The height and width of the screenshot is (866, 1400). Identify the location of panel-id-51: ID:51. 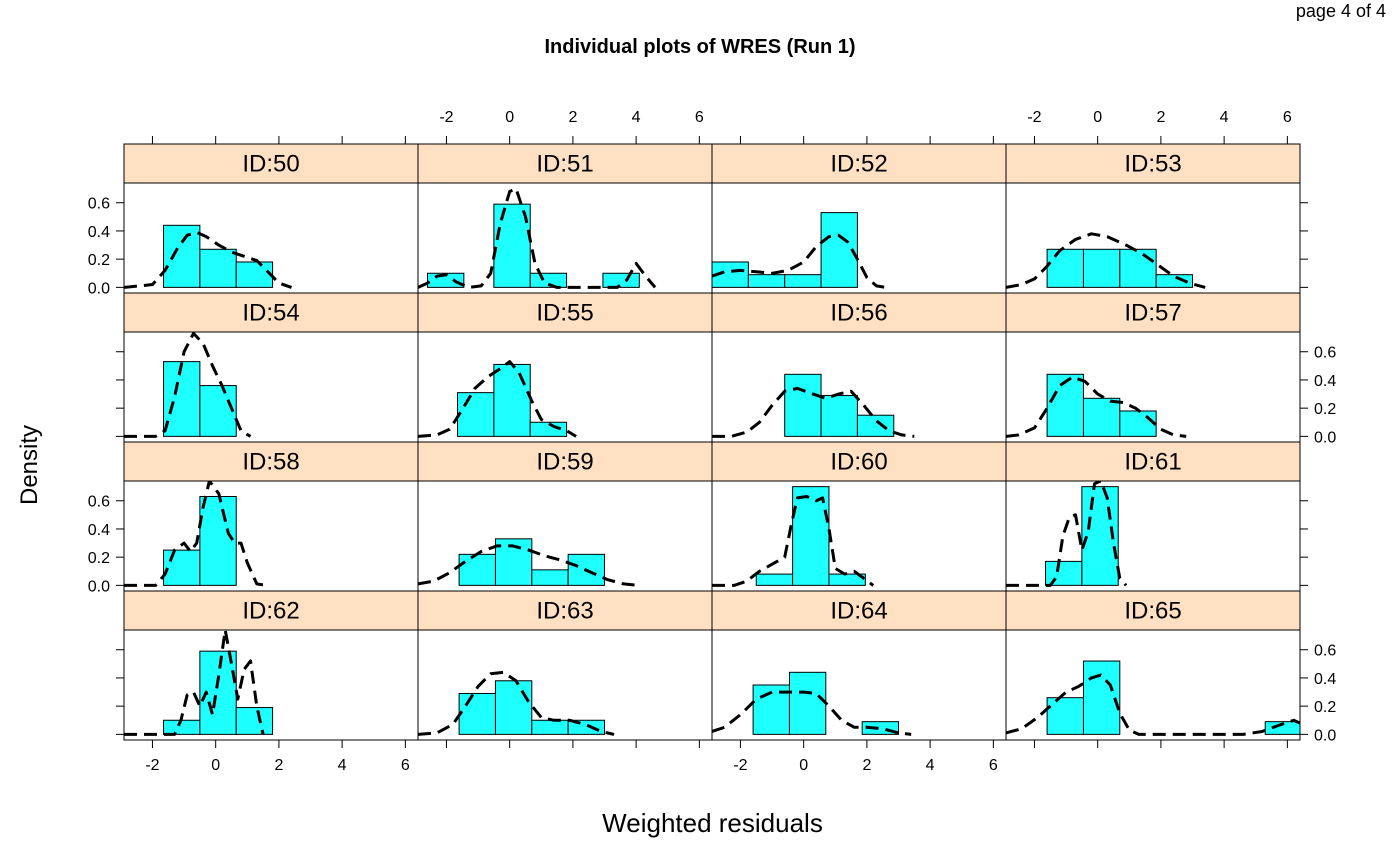
(565, 218).